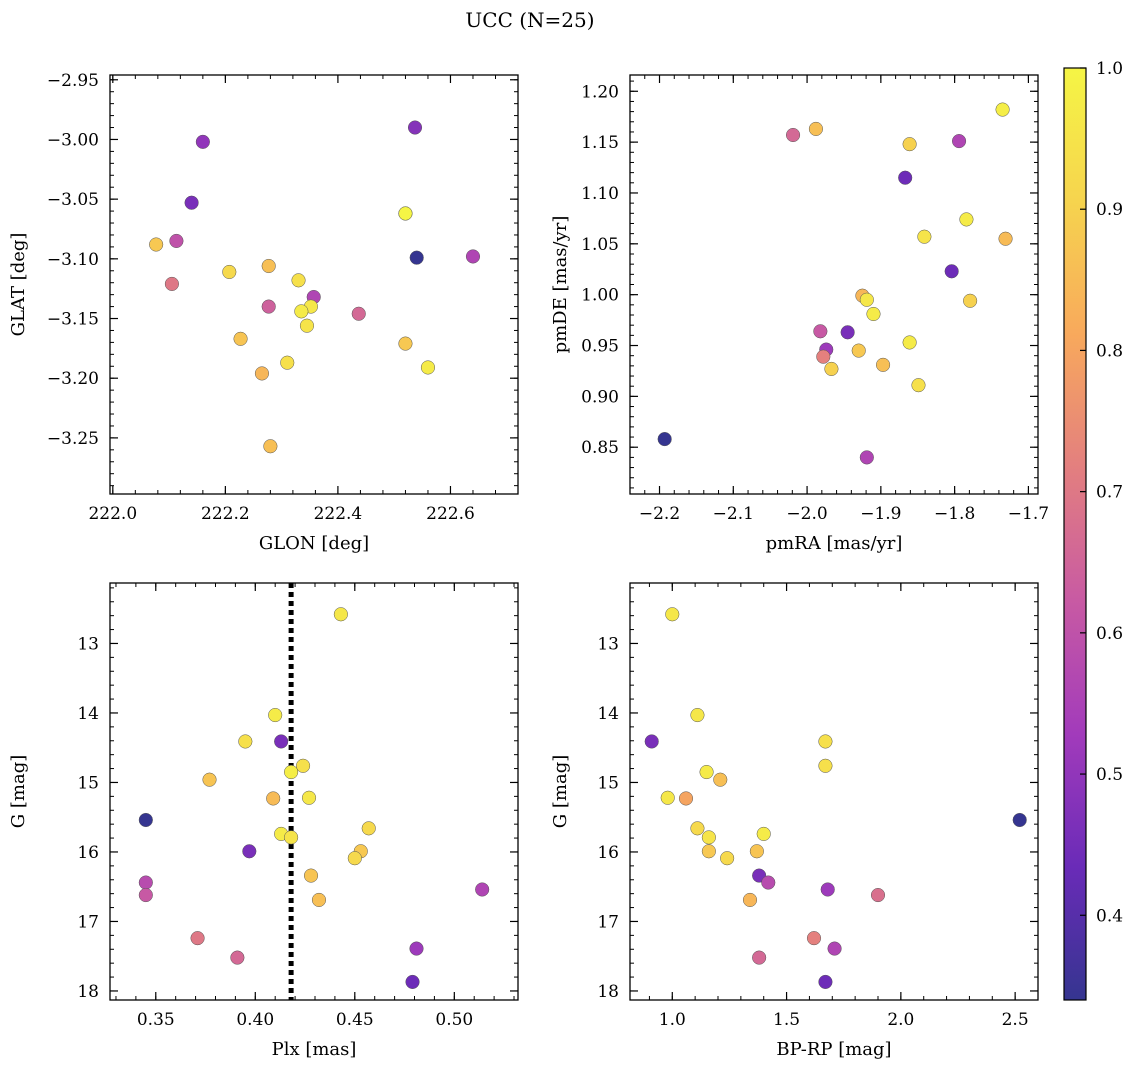 The image size is (1136, 1068). What do you see at coordinates (600, 296) in the screenshot?
I see `y-tick-label: 1.00` at bounding box center [600, 296].